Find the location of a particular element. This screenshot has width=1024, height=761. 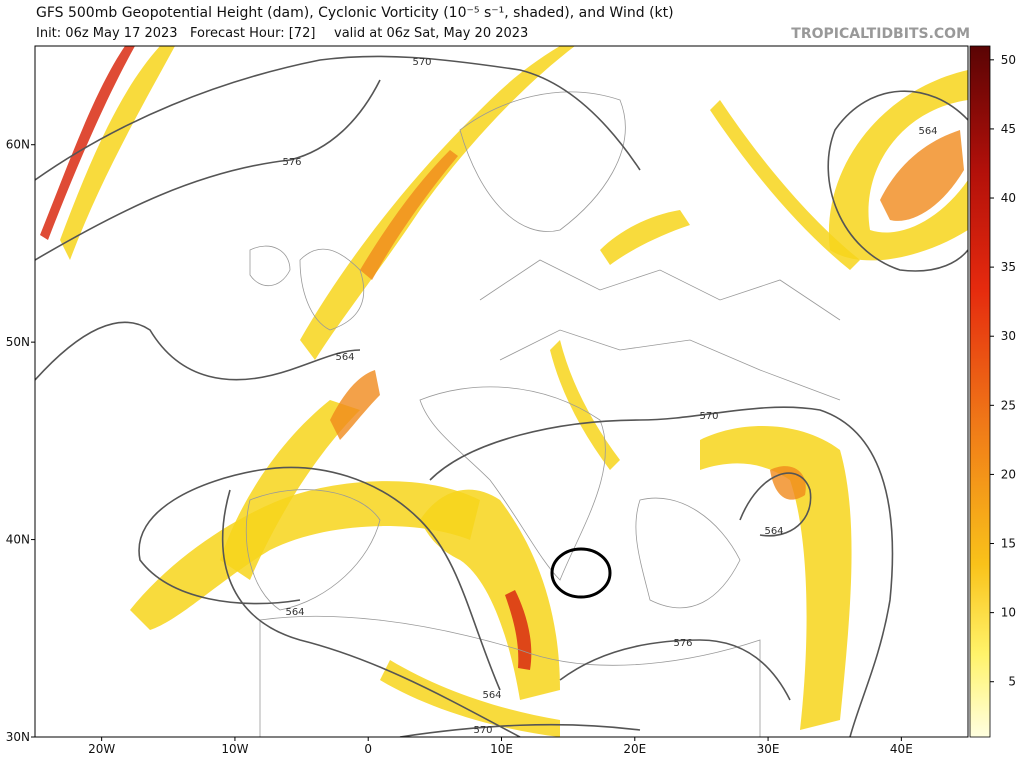

watermark: TROPICALTIDBITS.COM is located at coordinates (880, 34).